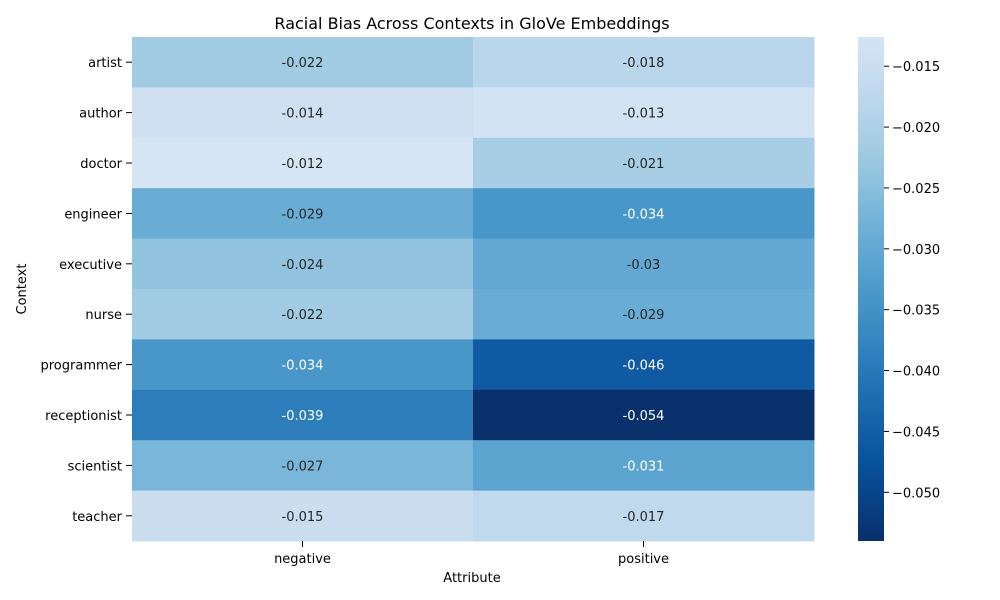 Image resolution: width=1000 pixels, height=600 pixels. I want to click on cell-value-label: -0.027, so click(303, 466).